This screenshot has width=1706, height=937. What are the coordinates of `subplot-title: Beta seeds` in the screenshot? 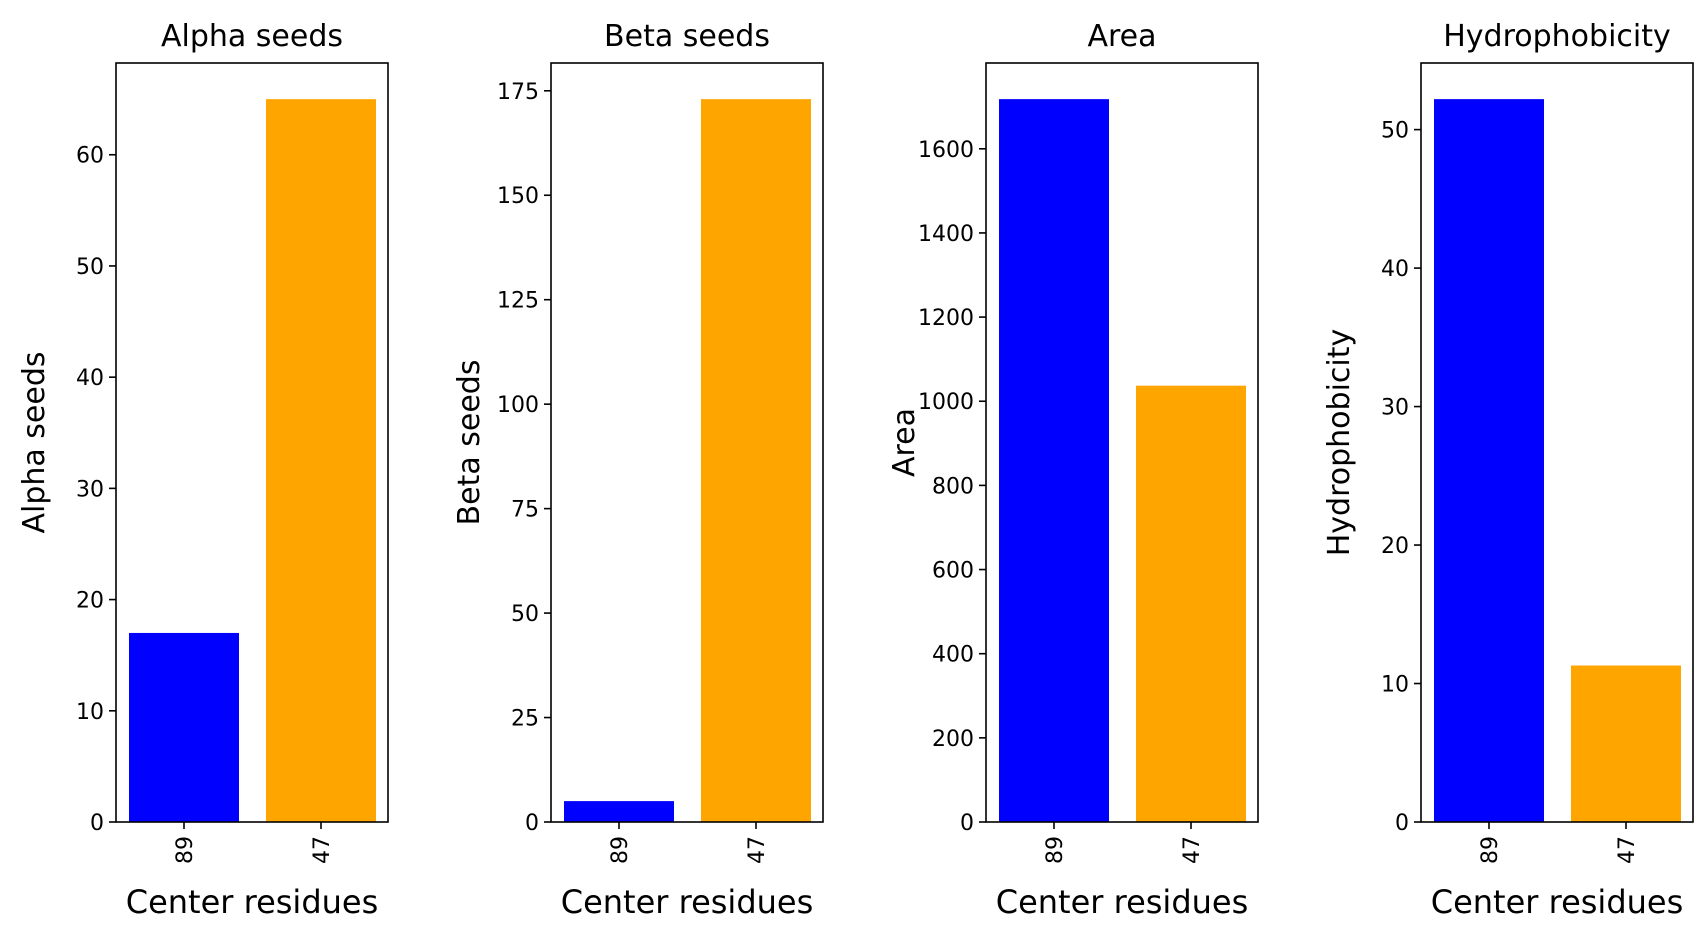 It's located at (687, 36).